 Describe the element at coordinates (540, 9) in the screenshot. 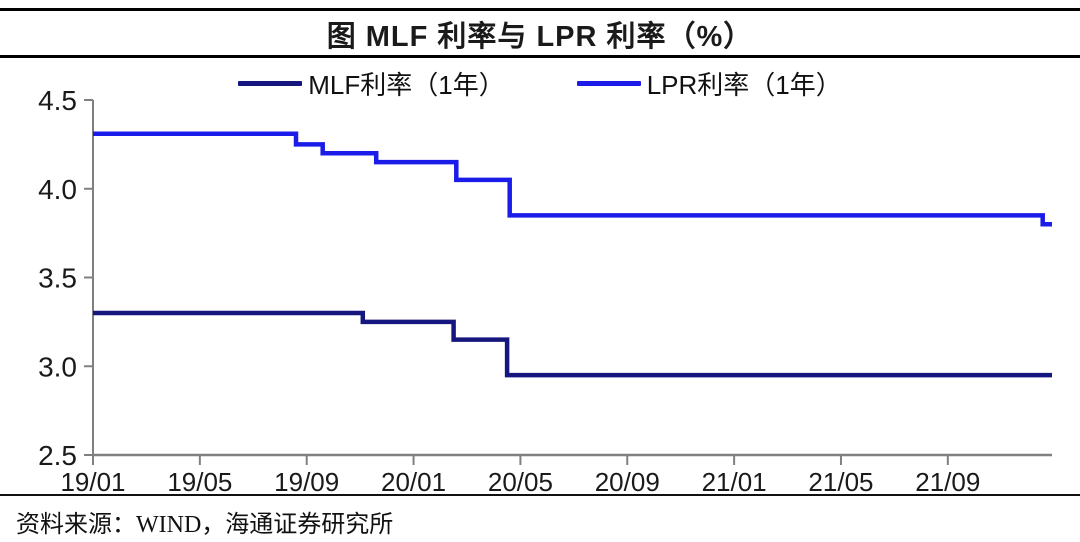

I see `title-top-rule` at that location.